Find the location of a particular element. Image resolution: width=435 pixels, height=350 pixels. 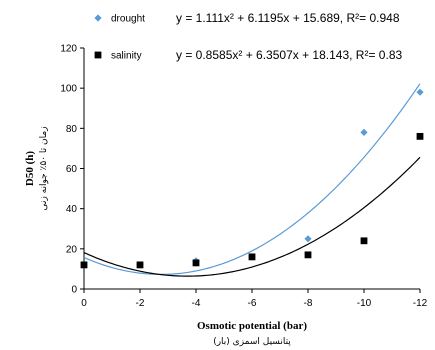

legend-label-drought: drought is located at coordinates (128, 19).